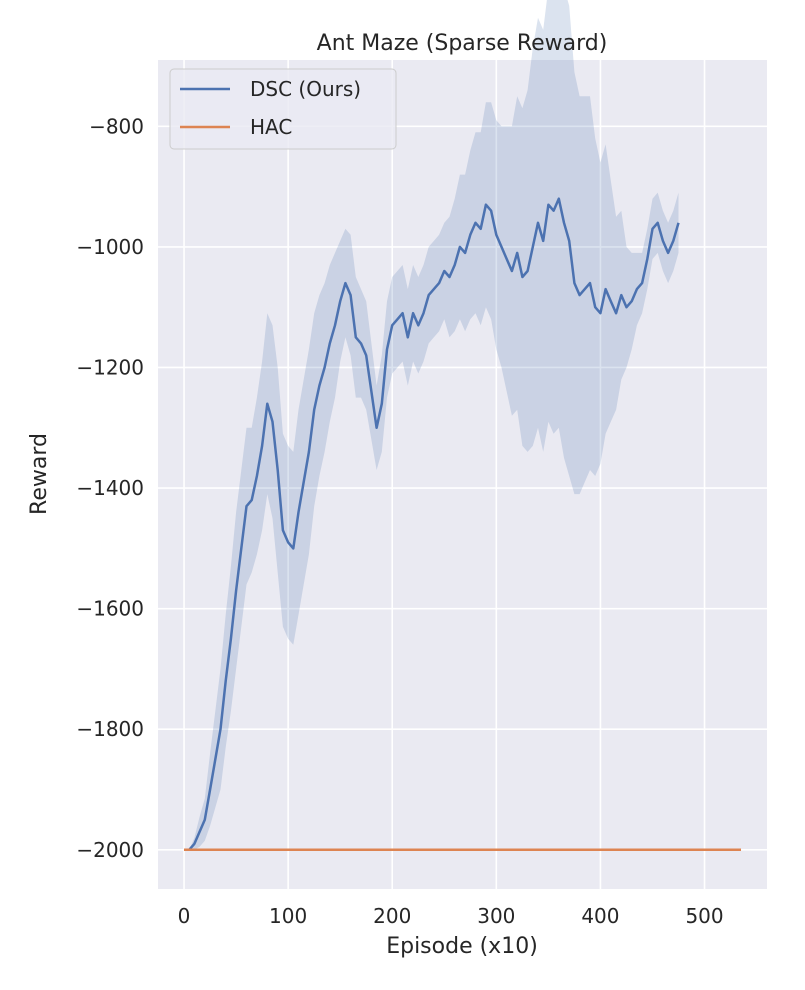 The image size is (805, 990). I want to click on x-tick-labels: 0 100 200 300 400 500, so click(451, 916).